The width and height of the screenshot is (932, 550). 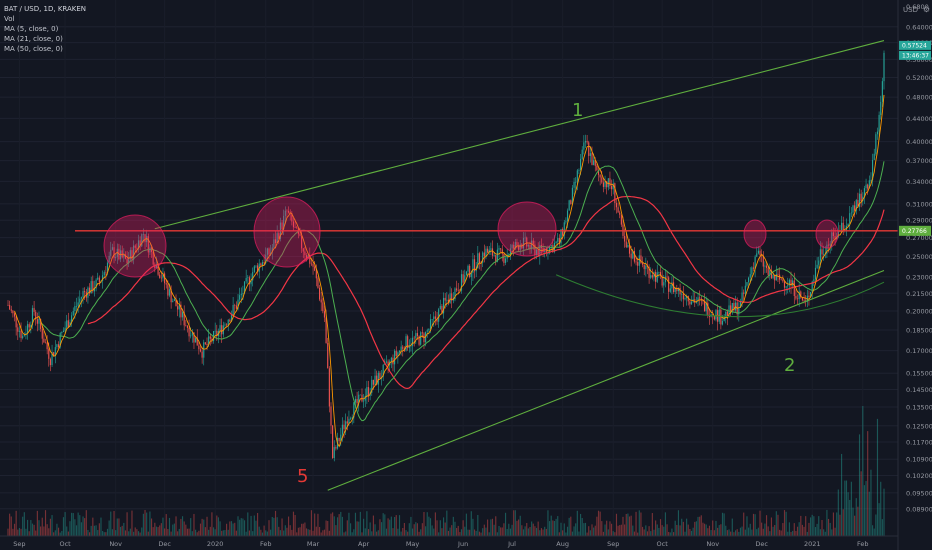 What do you see at coordinates (910, 10) in the screenshot?
I see `axis-unit: USD` at bounding box center [910, 10].